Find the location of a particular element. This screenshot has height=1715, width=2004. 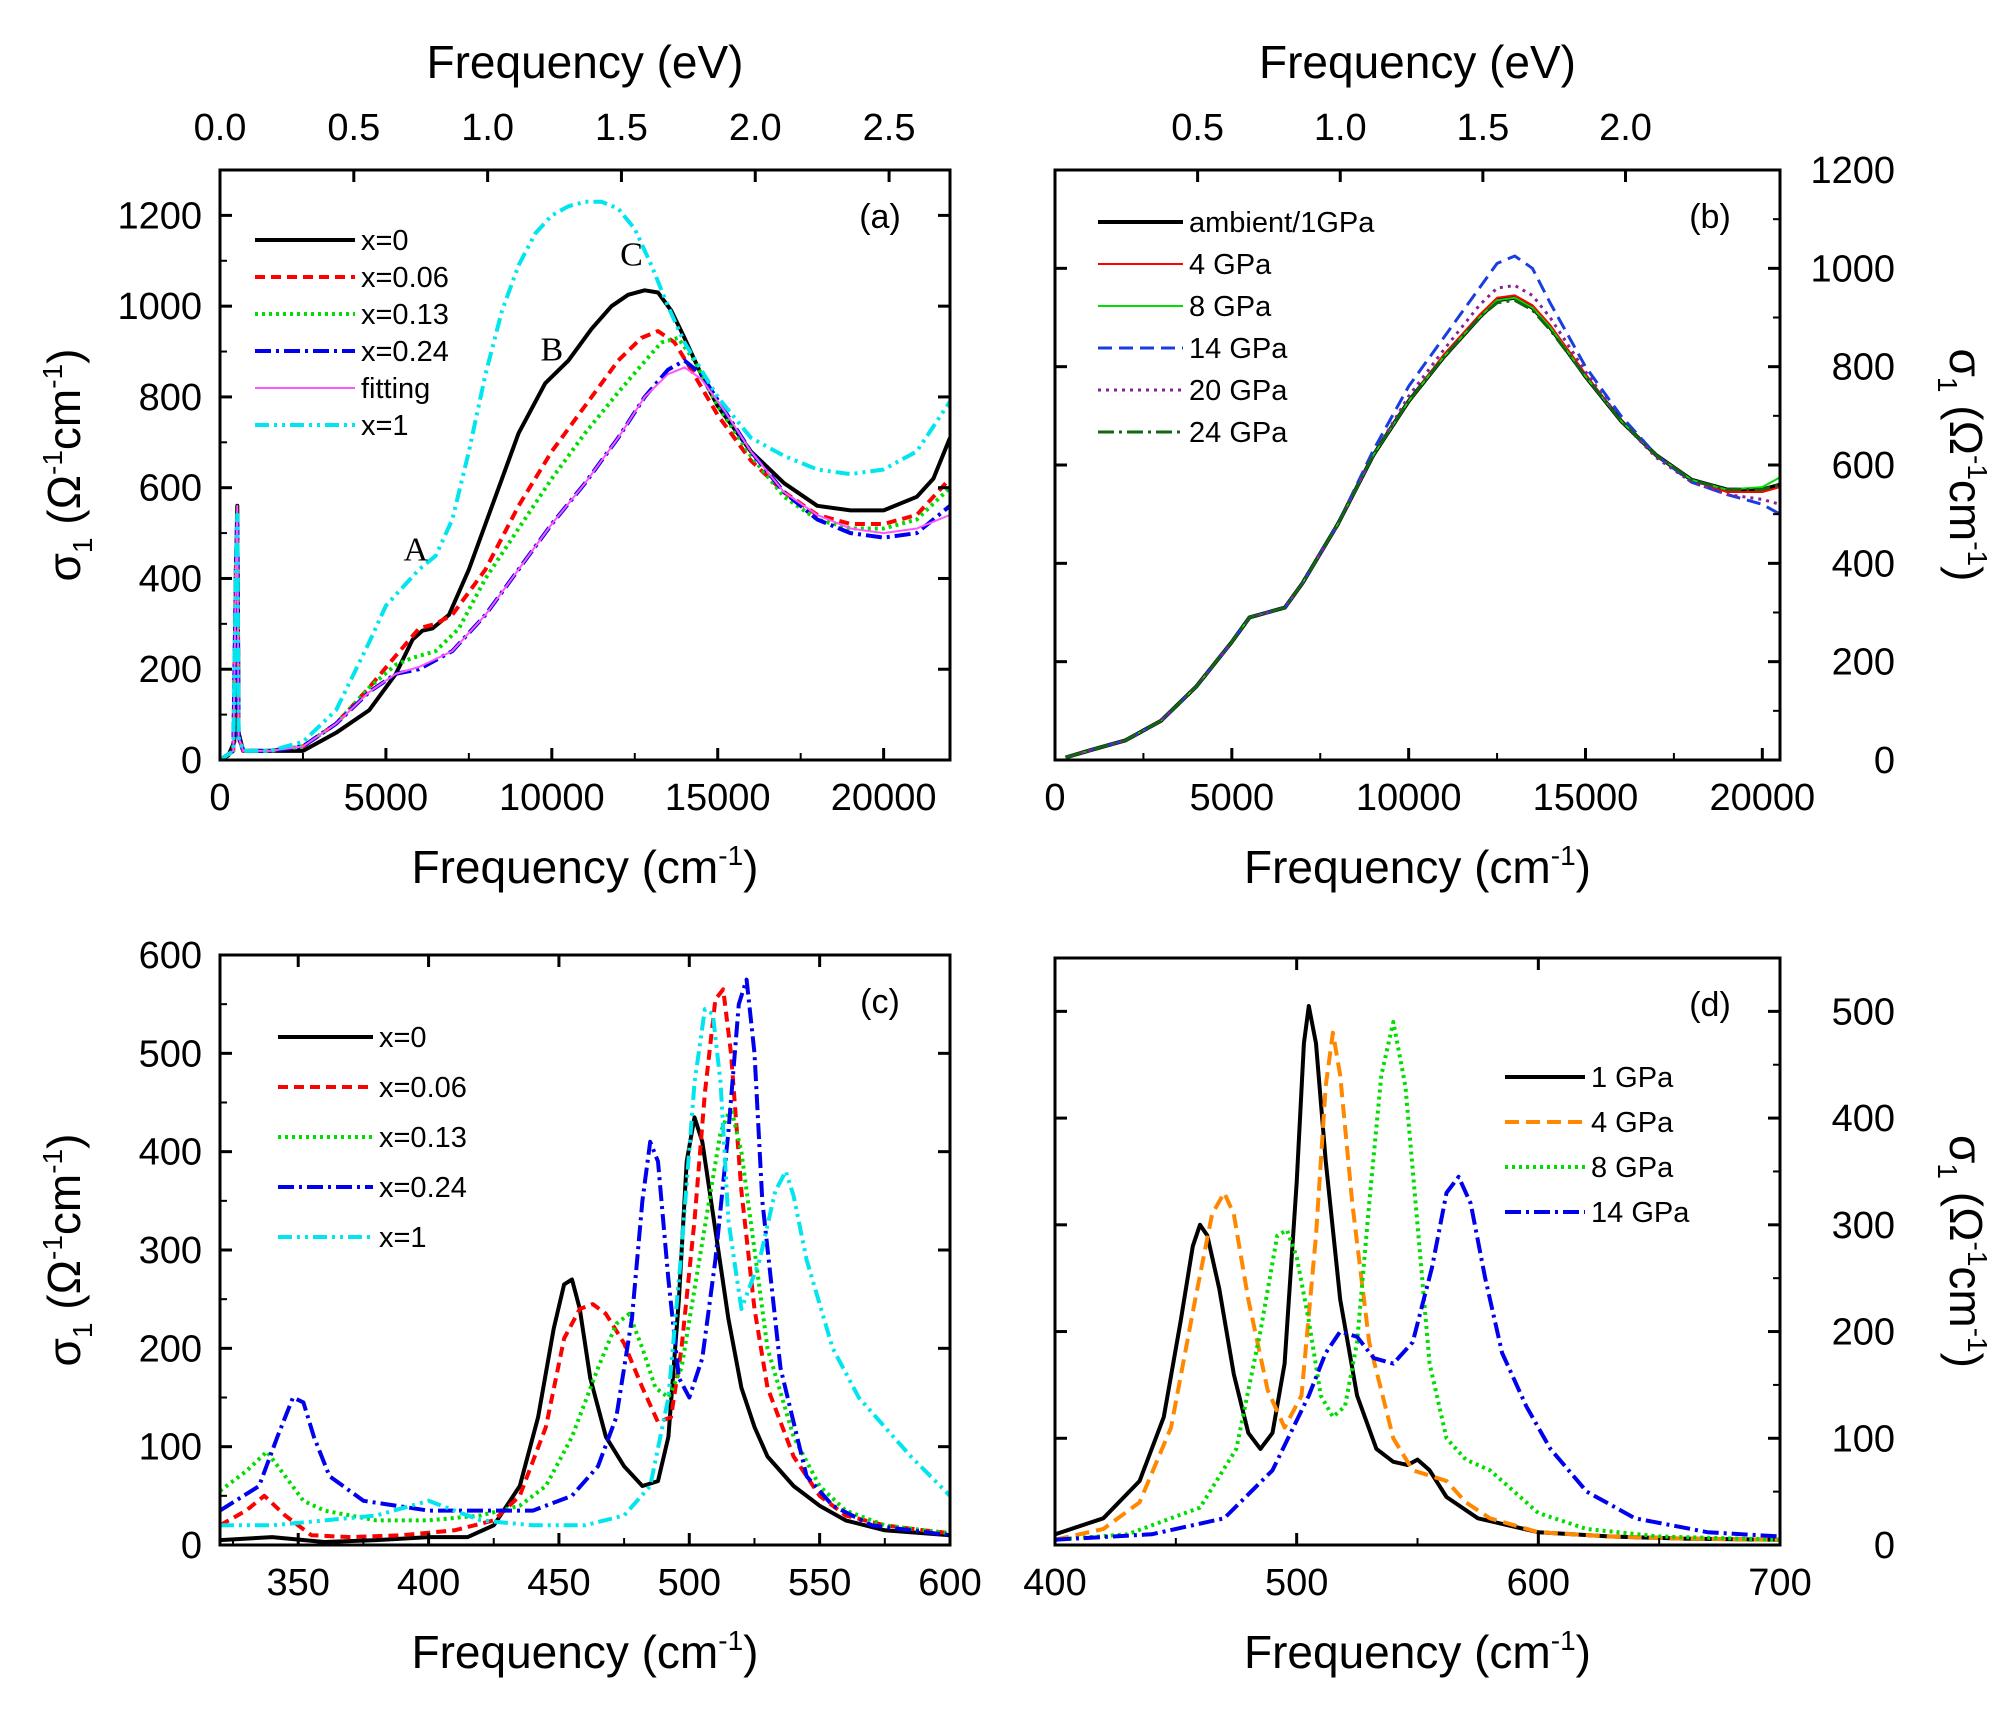

plot-frame is located at coordinates (1417, 1251).